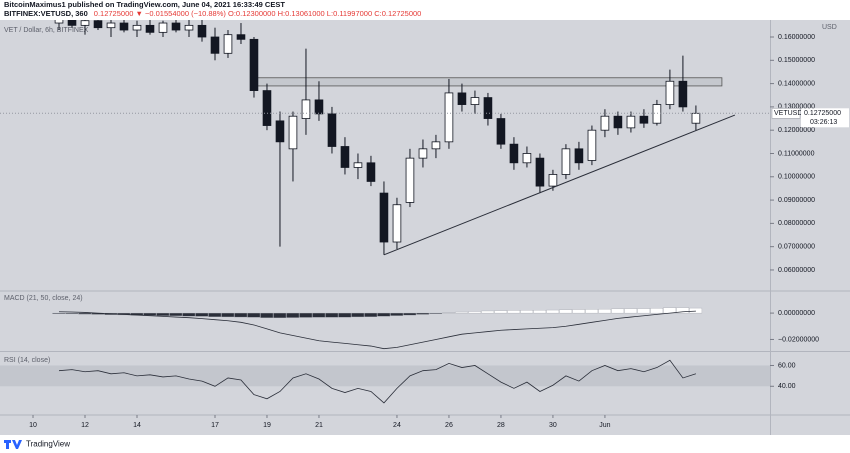  What do you see at coordinates (319, 425) in the screenshot?
I see `x-tick-label: 21` at bounding box center [319, 425].